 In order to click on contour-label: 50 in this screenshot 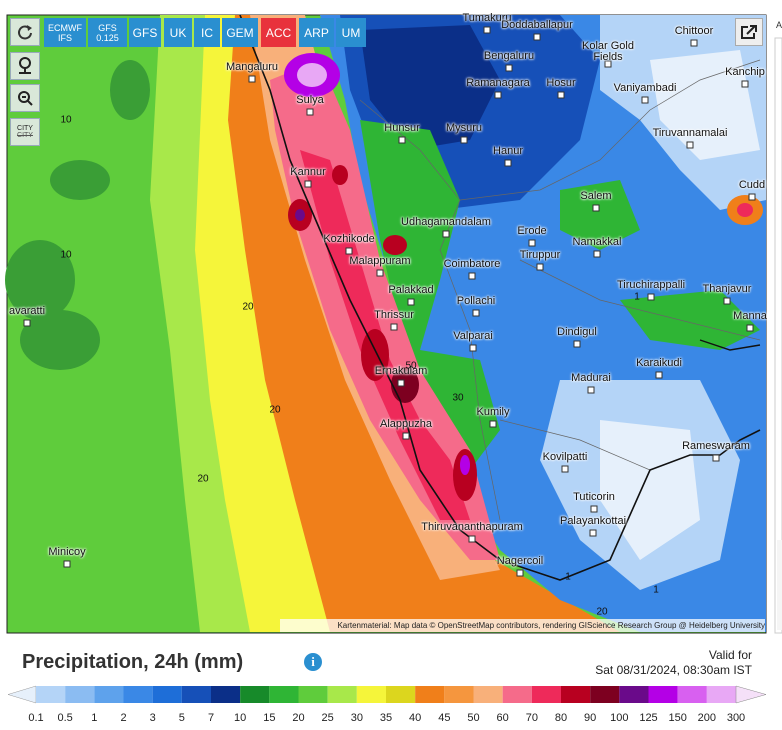, I will do `click(411, 366)`.